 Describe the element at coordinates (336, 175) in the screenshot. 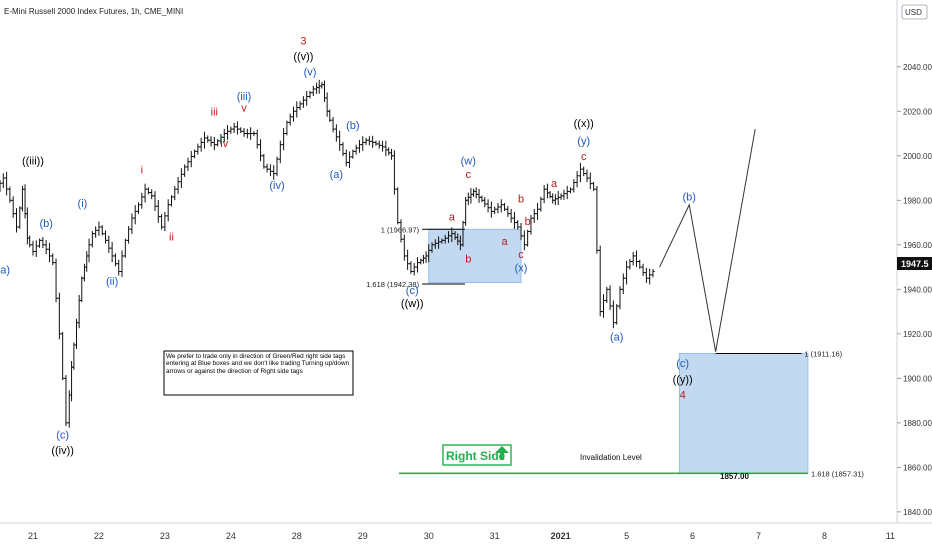

I see `wave-label: (a)` at that location.